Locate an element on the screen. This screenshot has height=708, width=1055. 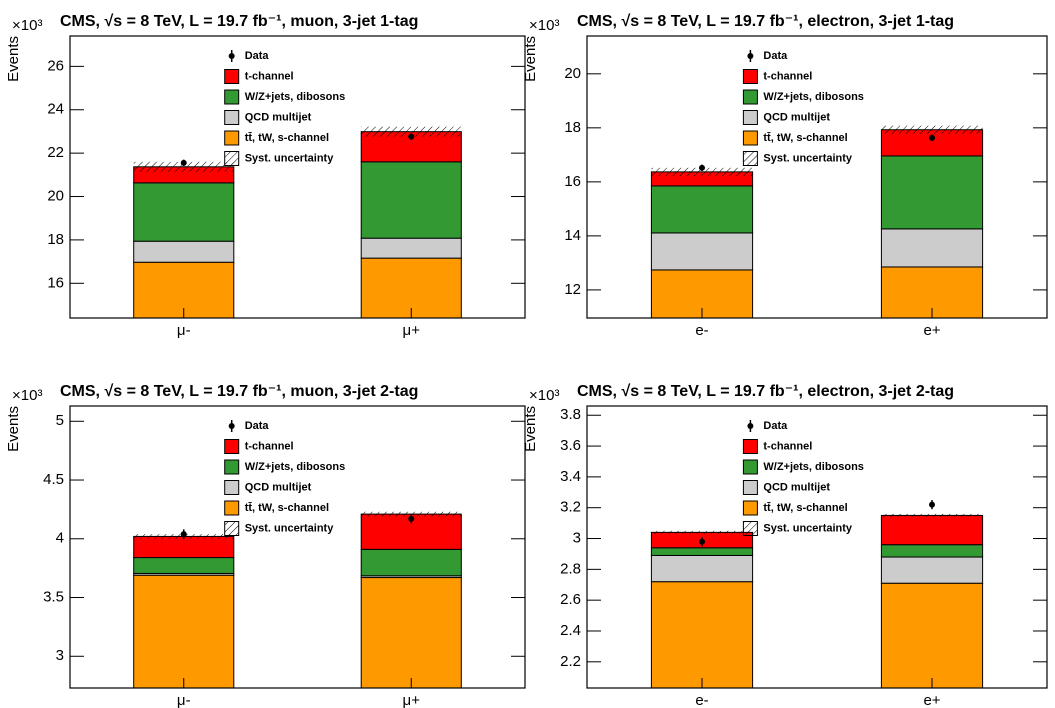
y-tick-label: 2.8 is located at coordinates (570, 568).